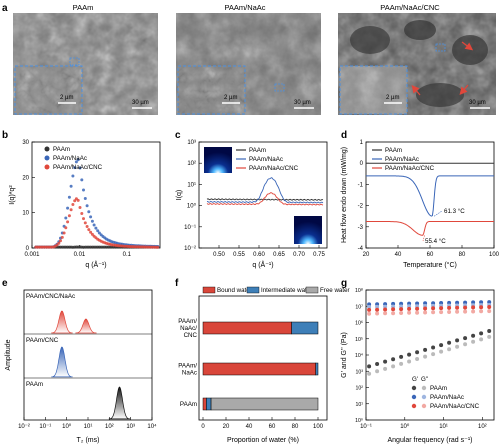 The image size is (500, 447). Describe the element at coordinates (429, 338) in the screenshot. I see `panel-g-data` at that location.